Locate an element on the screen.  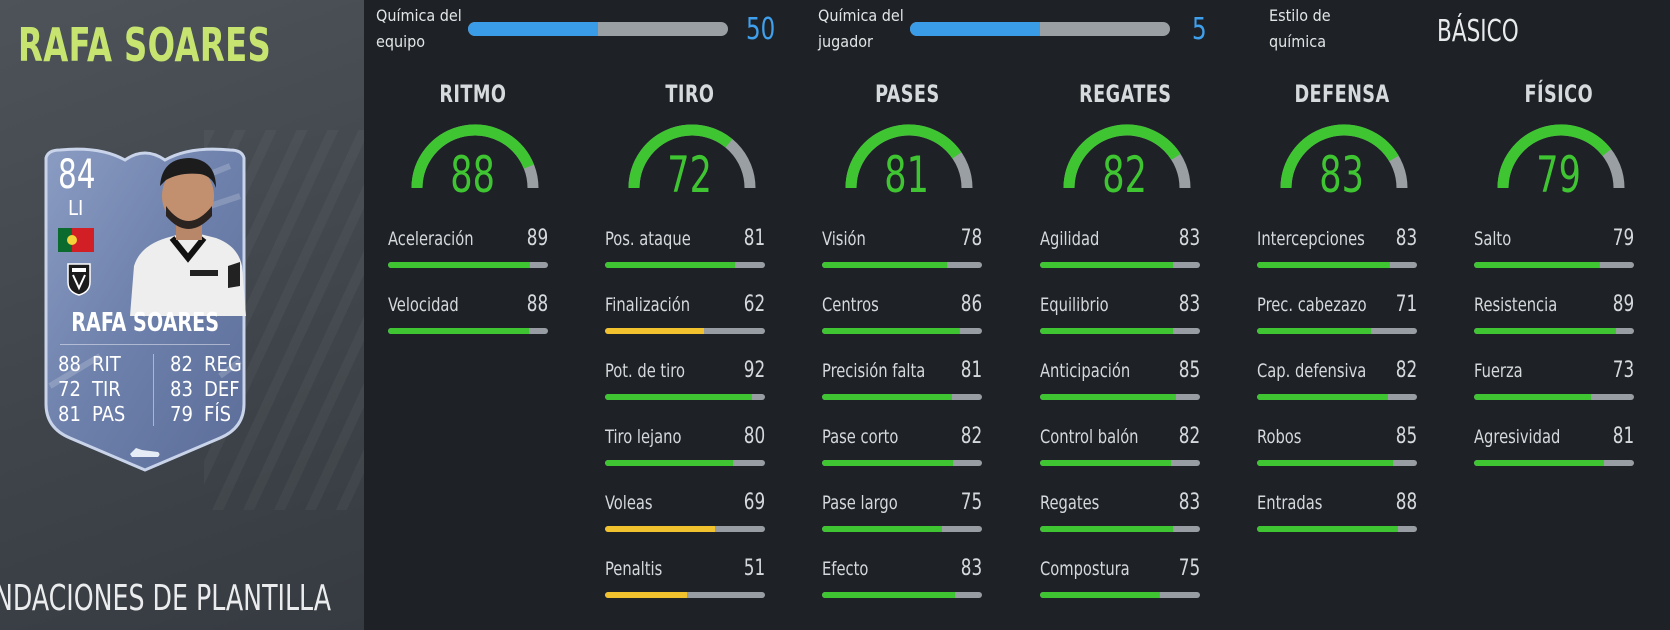
attribute-row: Cap. defensiva 82 is located at coordinates (1337, 379).